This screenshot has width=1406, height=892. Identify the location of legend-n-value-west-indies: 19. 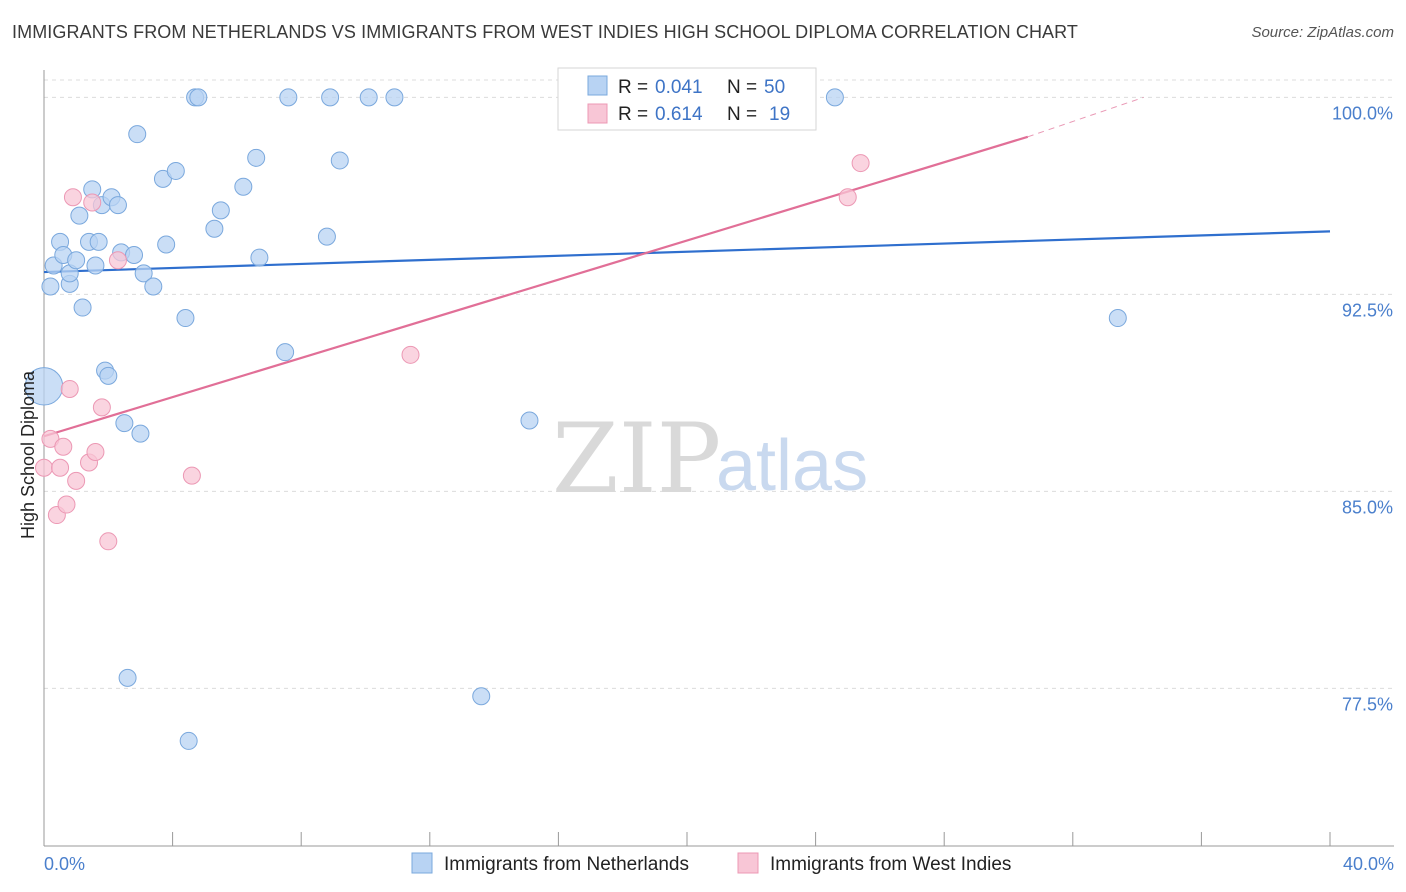
(779, 114).